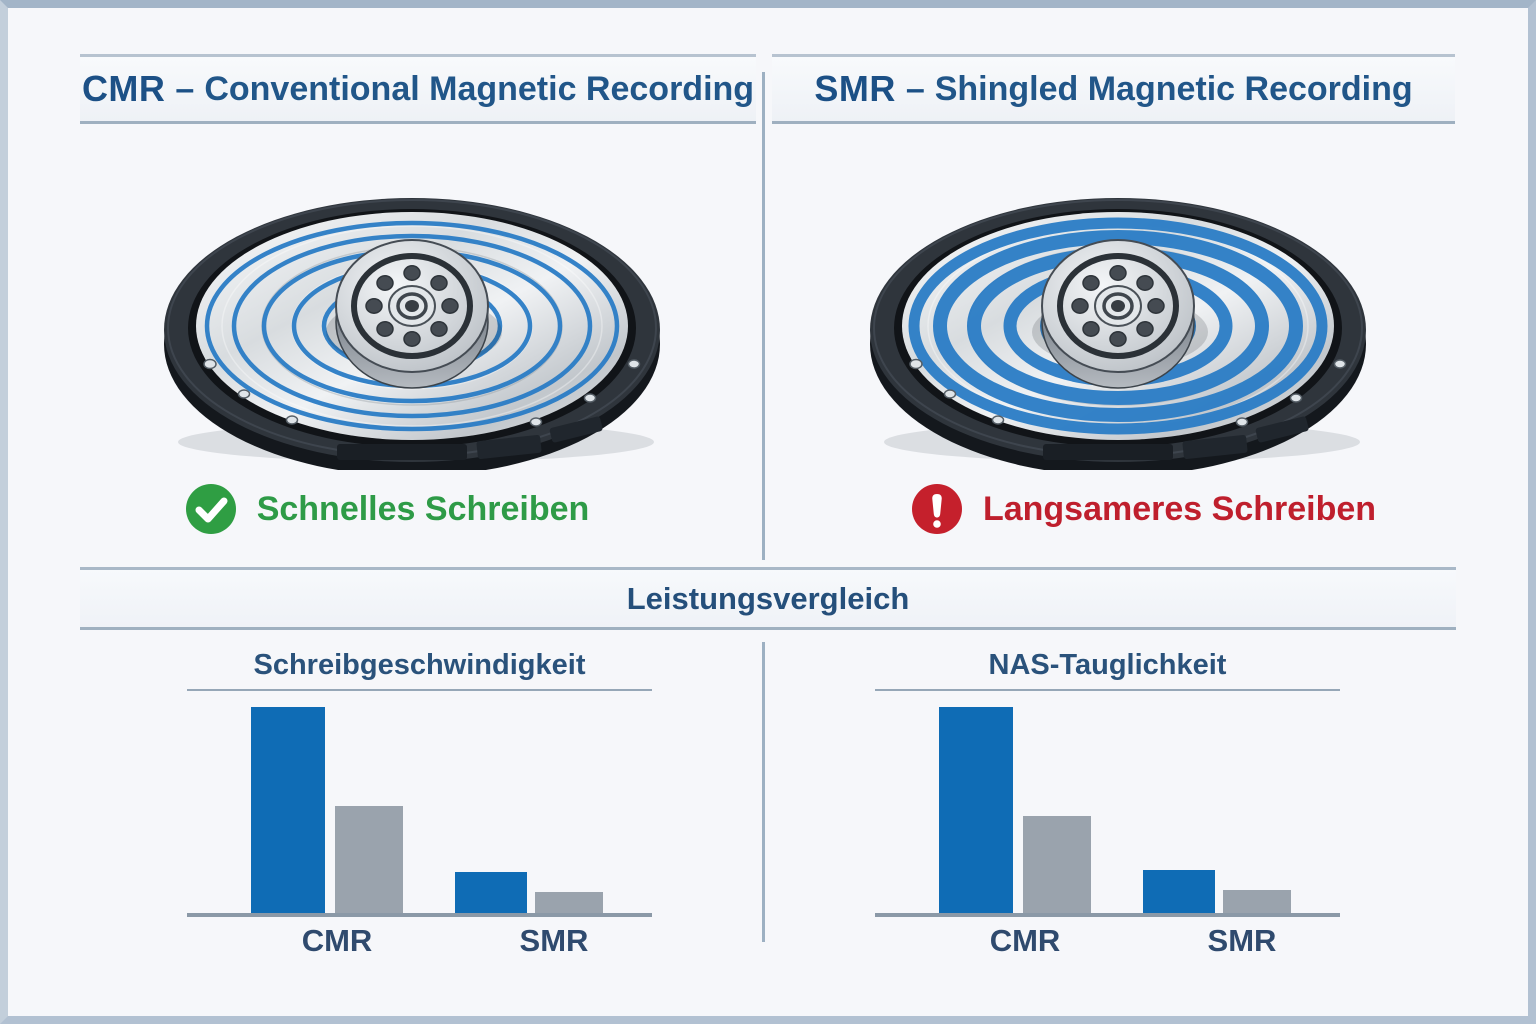 This screenshot has width=1536, height=1024. I want to click on cmr-case-rivets, so click(422, 392).